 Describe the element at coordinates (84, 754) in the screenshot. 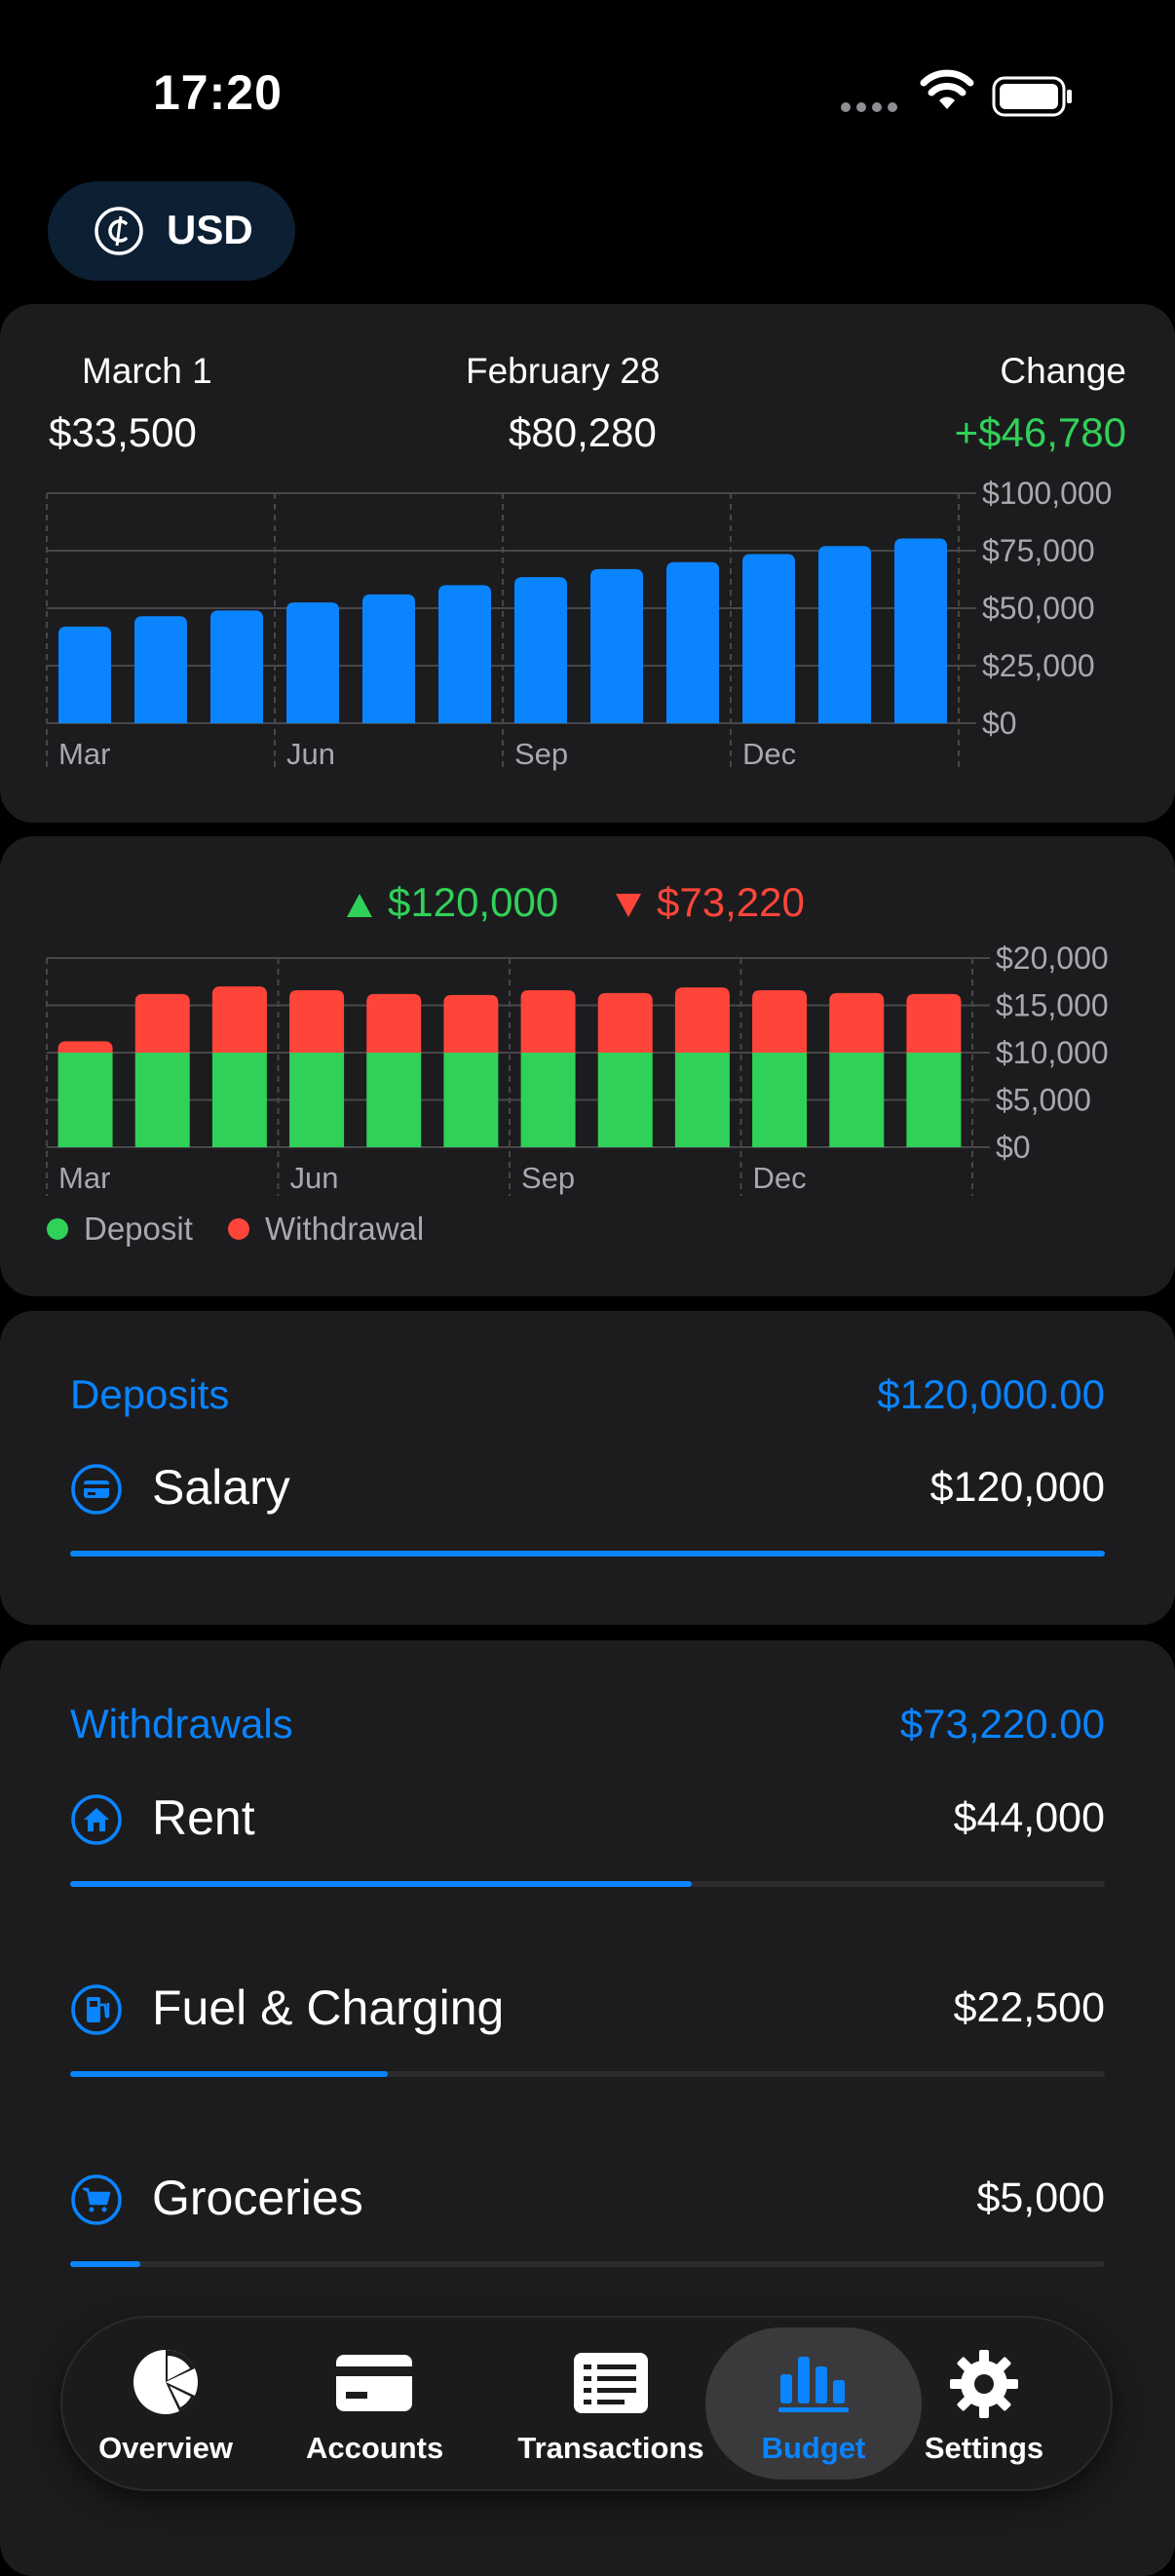

I see `x-tick-label: Mar` at that location.